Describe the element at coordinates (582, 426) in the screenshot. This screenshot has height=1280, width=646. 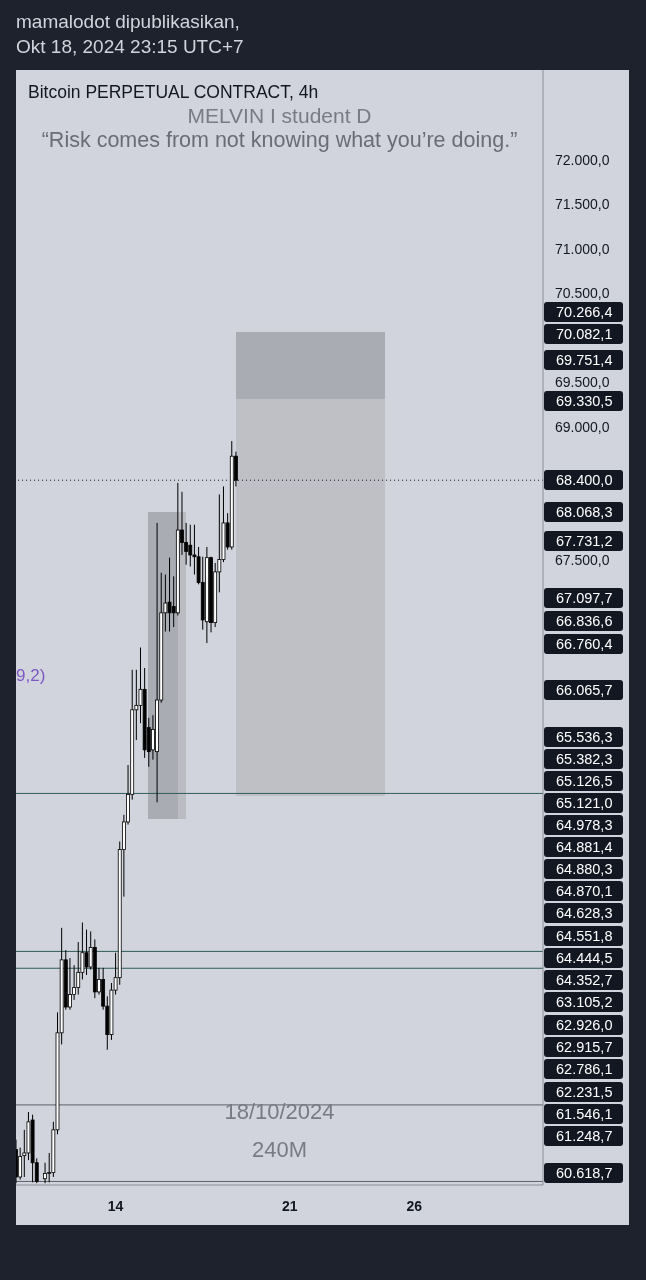
I see `y-tick-label: 69.000,0` at that location.